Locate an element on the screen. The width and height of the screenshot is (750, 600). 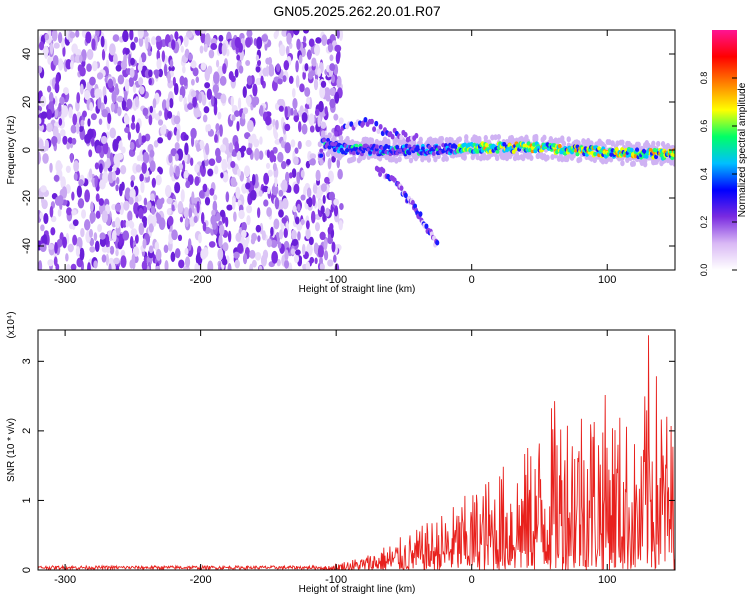
x-tick-label: -100 is located at coordinates (336, 580).